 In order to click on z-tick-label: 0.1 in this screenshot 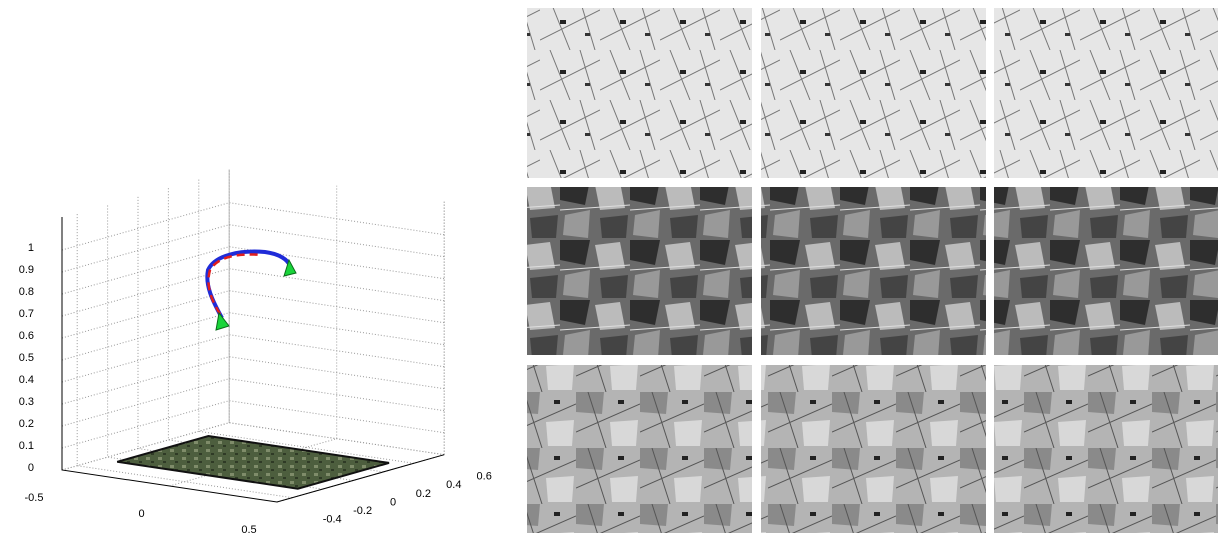, I will do `click(26, 446)`.